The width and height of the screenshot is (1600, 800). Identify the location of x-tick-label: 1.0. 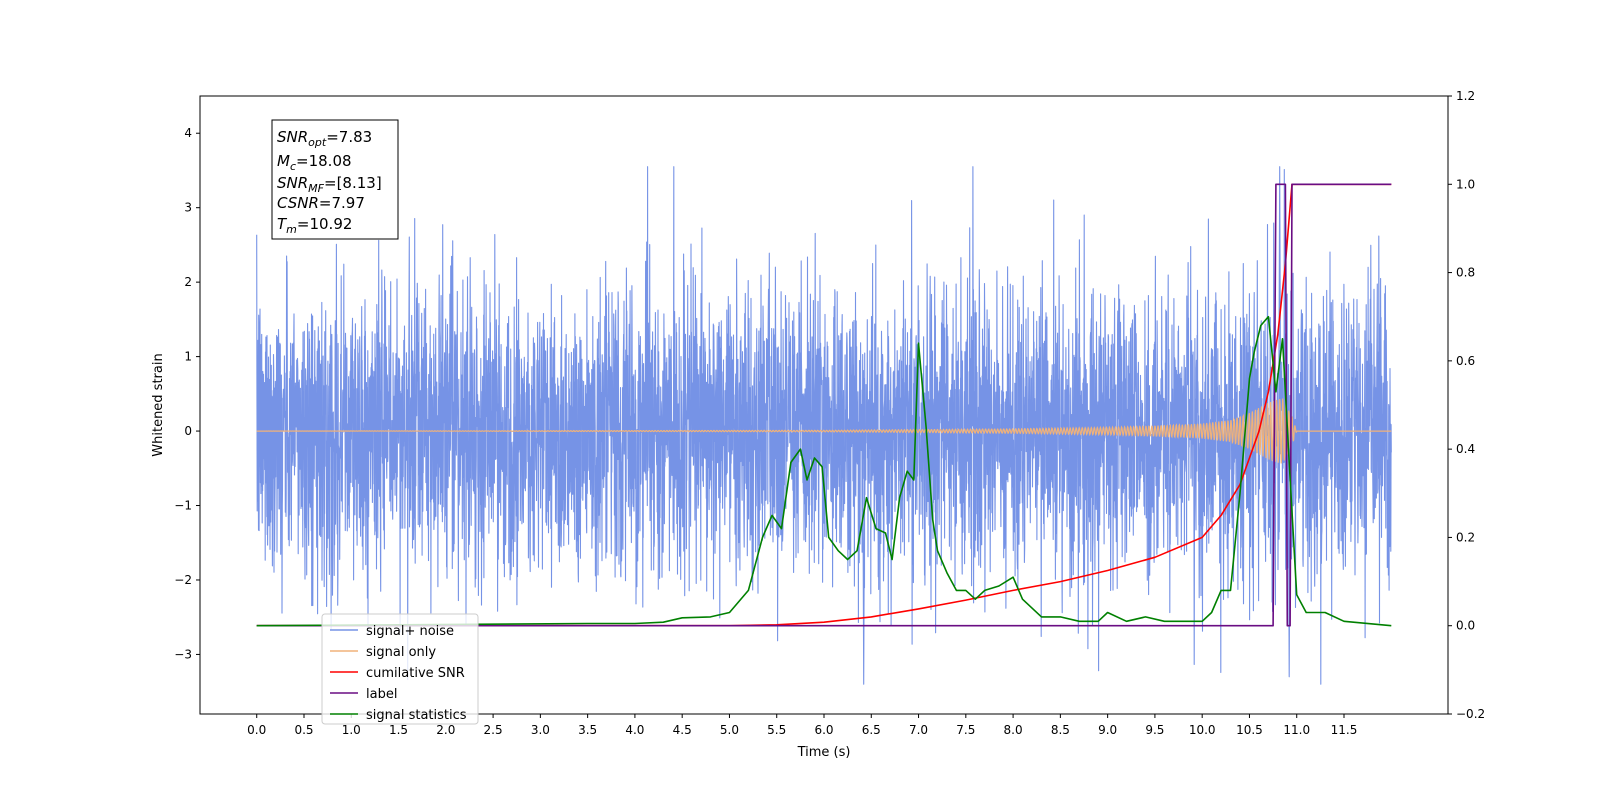
(351, 730).